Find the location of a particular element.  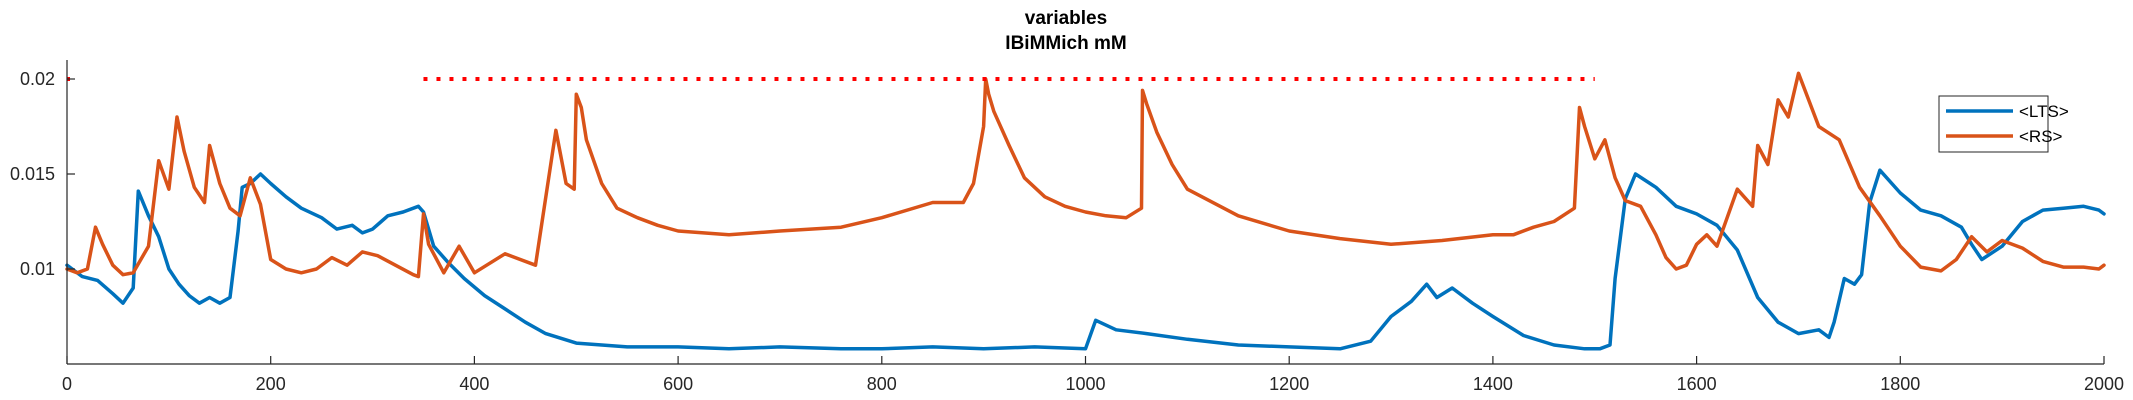

x-tick-label: 1800 is located at coordinates (1900, 384).